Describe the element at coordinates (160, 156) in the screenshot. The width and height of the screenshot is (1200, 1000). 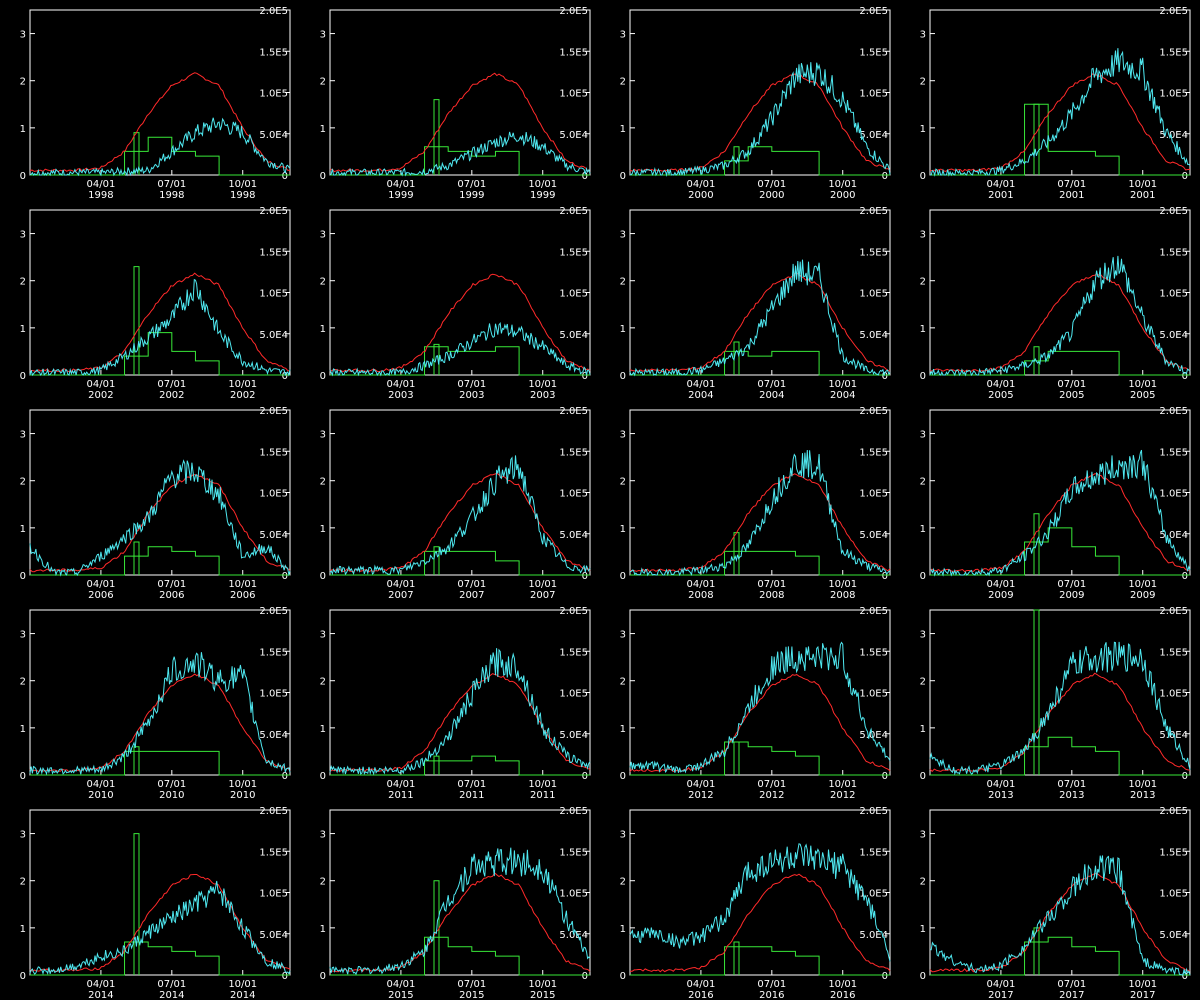
I see `green-series-1998` at that location.